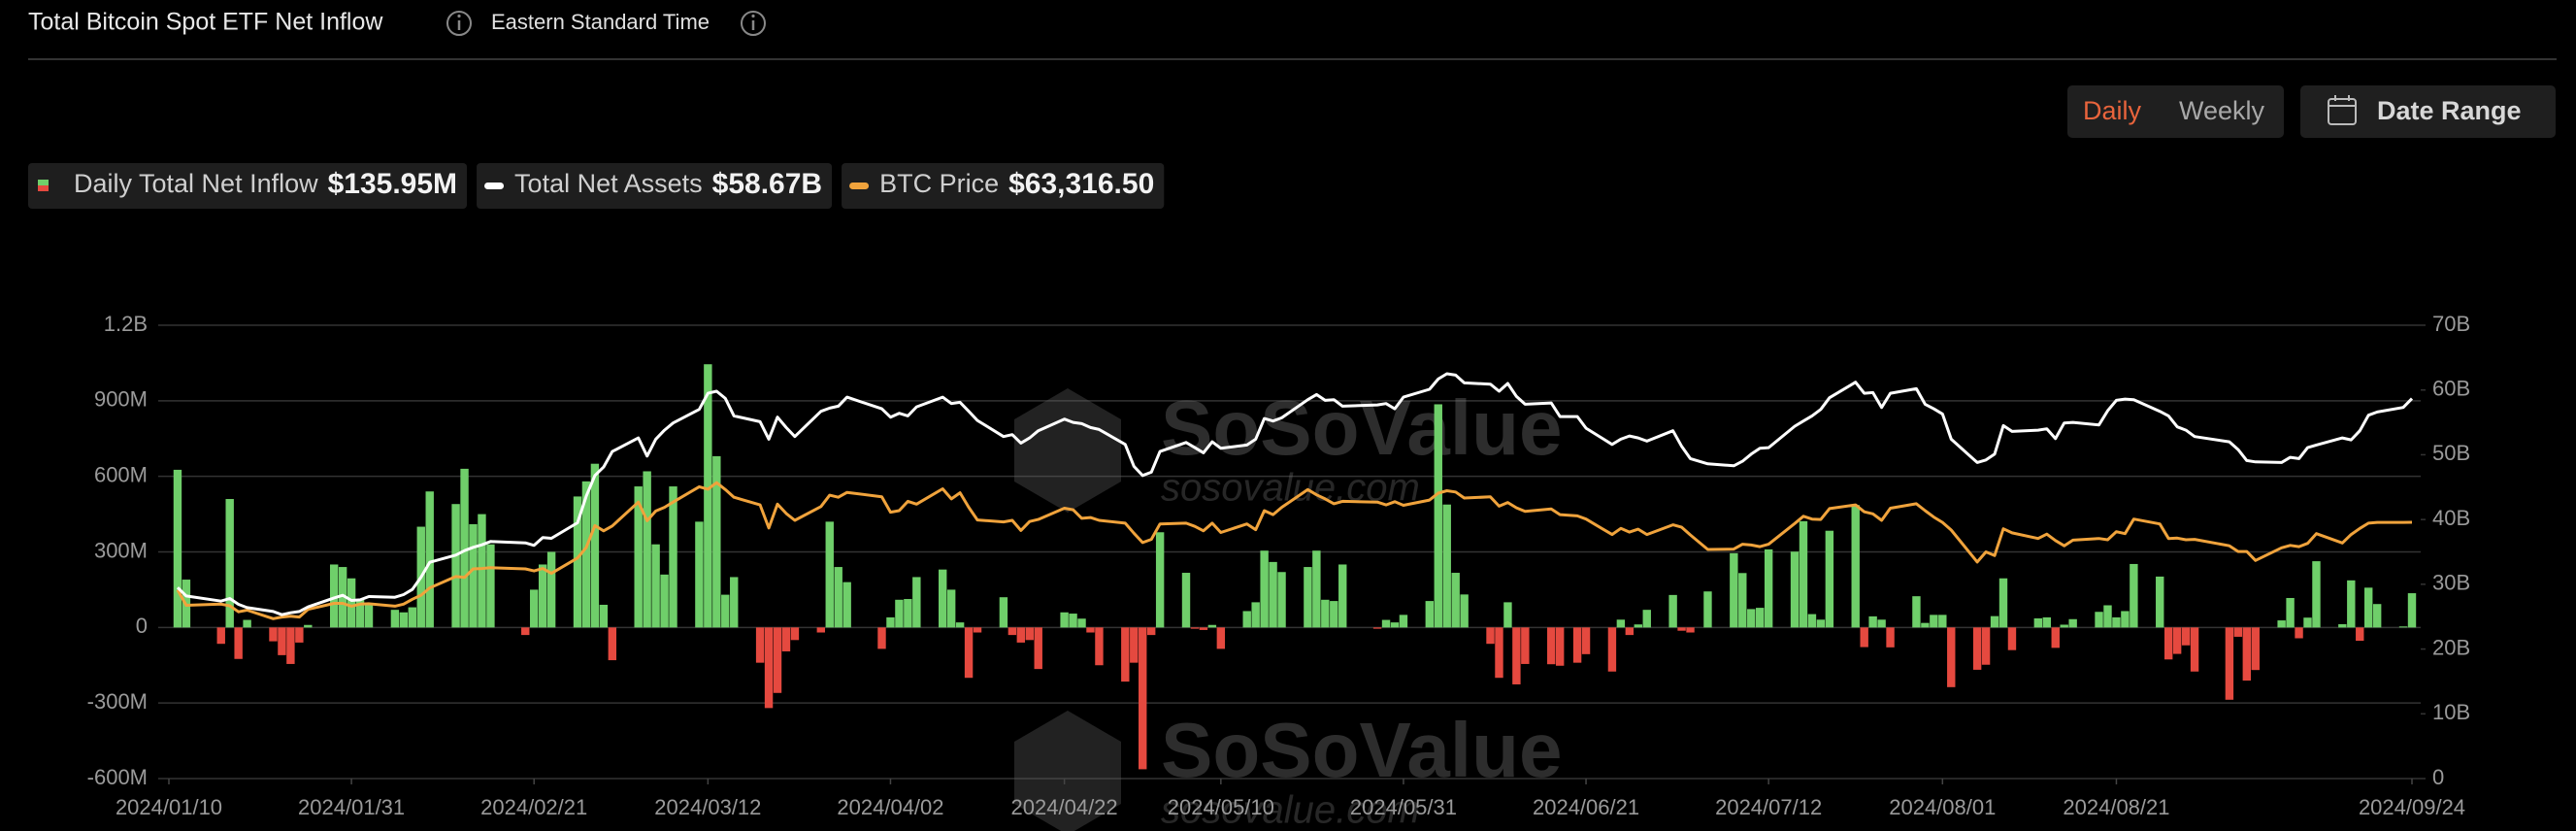 This screenshot has width=2576, height=831. I want to click on period-button: Weekly, so click(2222, 110).